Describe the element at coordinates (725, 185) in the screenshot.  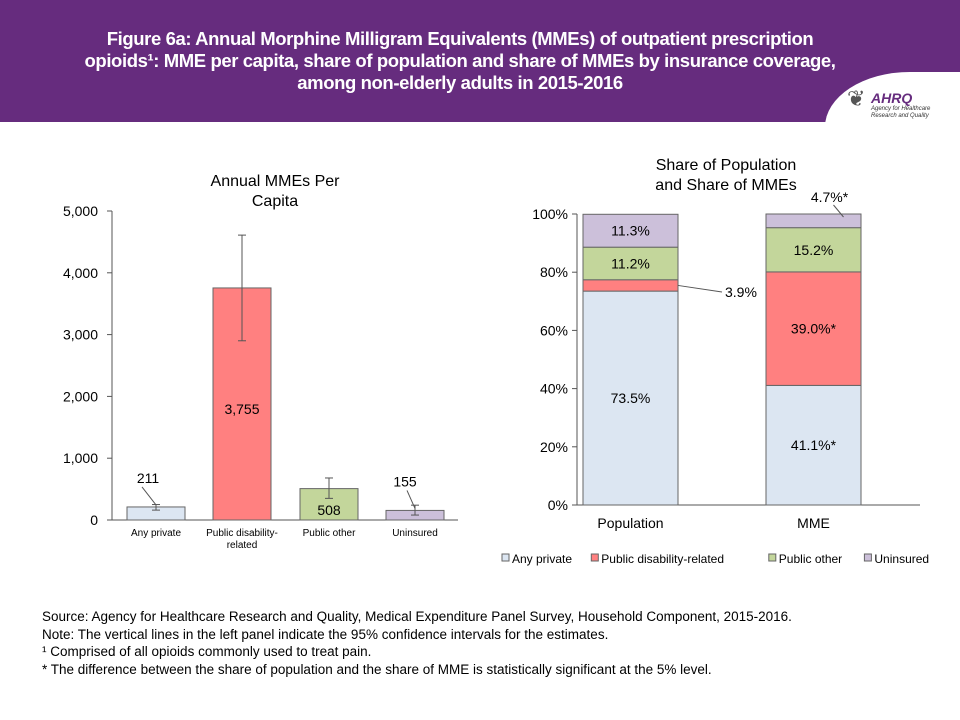
I see `right-chart-title: and Share of MMEs` at that location.